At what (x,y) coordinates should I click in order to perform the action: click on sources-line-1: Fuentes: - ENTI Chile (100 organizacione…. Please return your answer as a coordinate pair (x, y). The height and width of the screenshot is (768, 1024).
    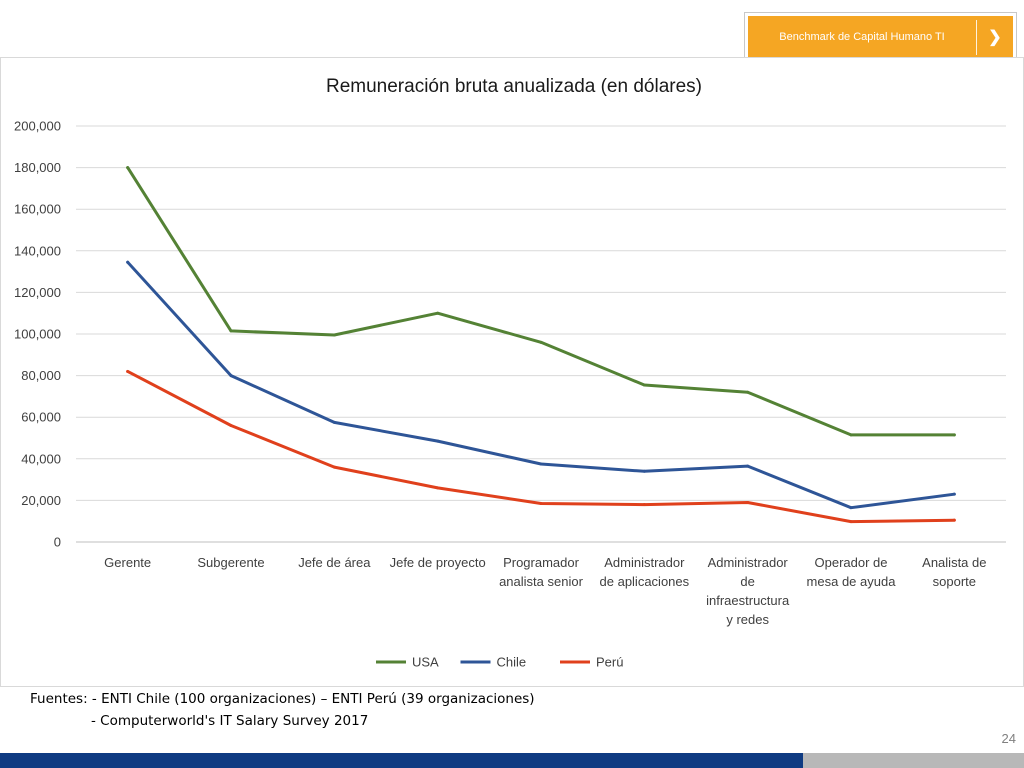
    Looking at the image, I should click on (282, 699).